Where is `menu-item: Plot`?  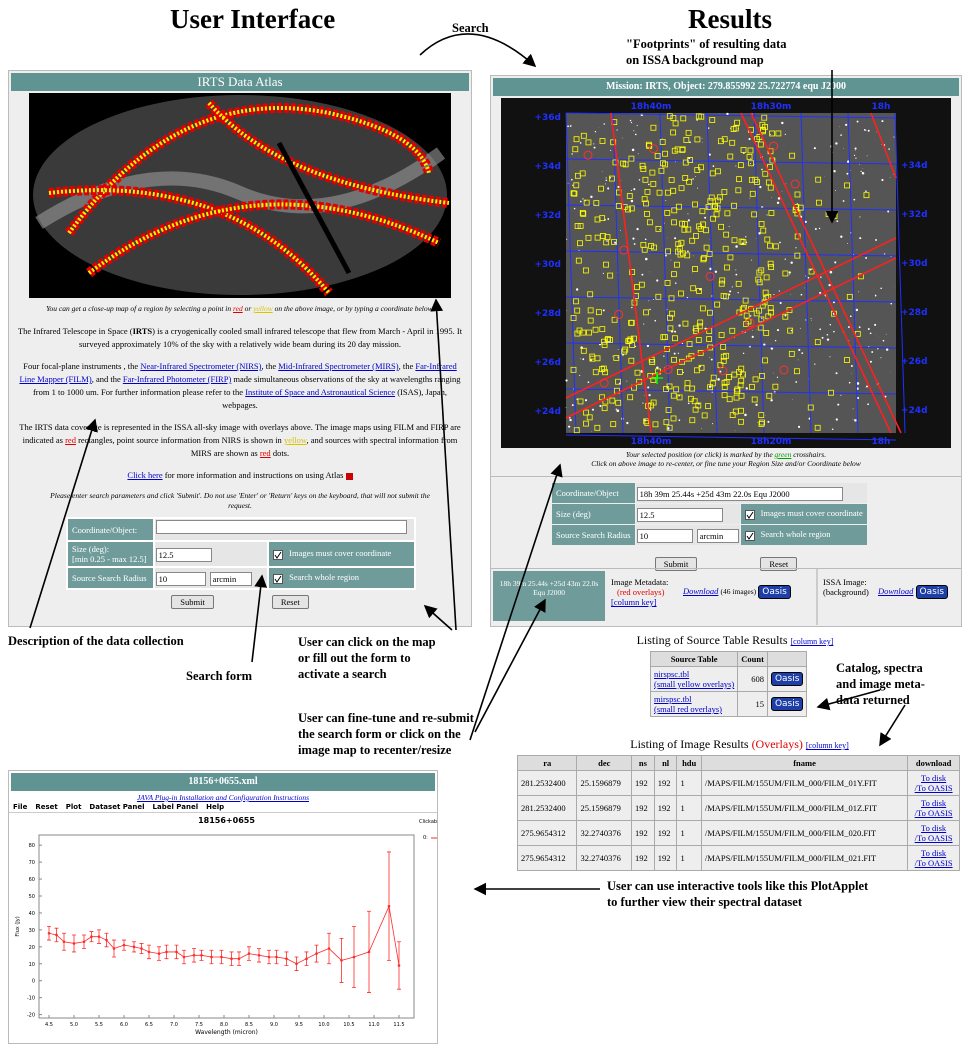
menu-item: Plot is located at coordinates (73, 807).